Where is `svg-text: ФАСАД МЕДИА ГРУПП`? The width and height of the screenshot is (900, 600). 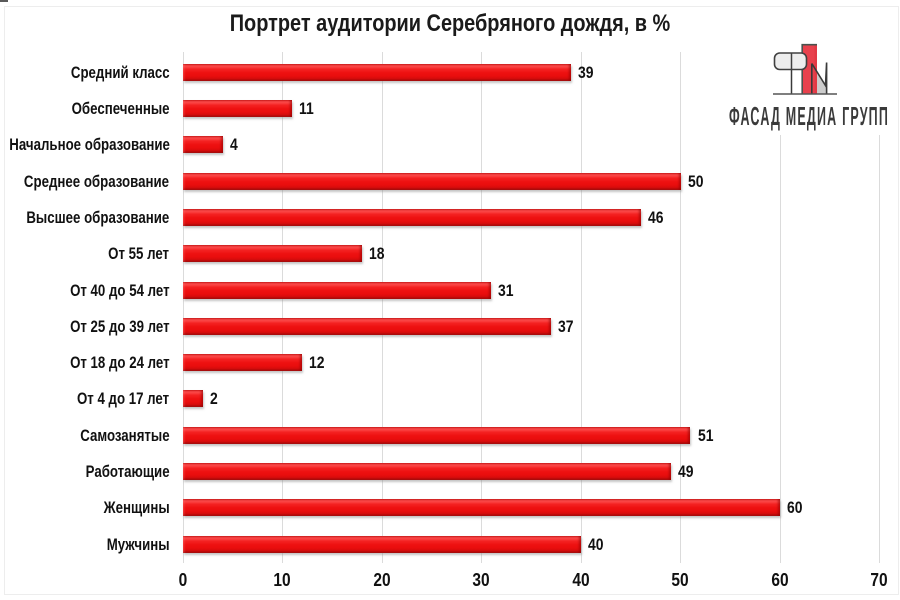 svg-text: ФАСАД МЕДИА ГРУПП is located at coordinates (809, 118).